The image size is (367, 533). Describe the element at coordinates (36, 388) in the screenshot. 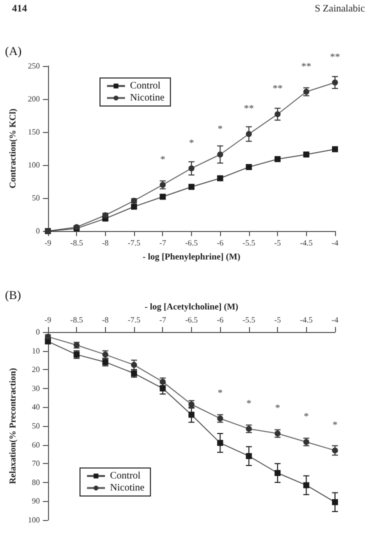

I see `y-tick-label: 30` at that location.